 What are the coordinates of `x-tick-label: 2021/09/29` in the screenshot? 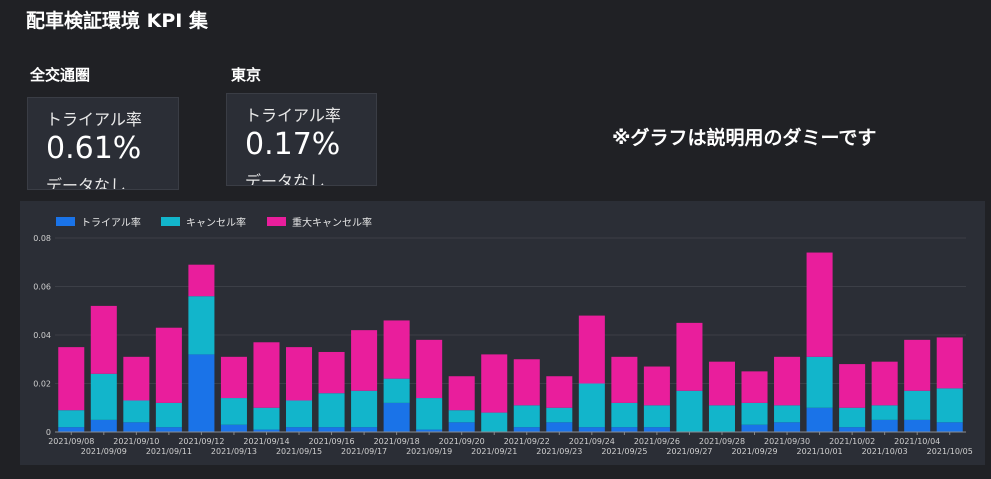 It's located at (754, 451).